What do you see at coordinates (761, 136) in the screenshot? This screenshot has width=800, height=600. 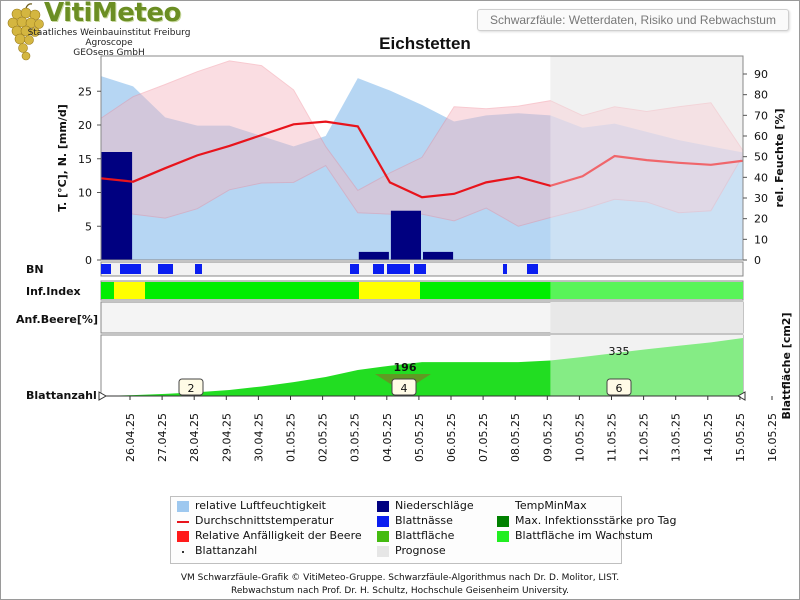 I see `right-tick-label: 60` at bounding box center [761, 136].